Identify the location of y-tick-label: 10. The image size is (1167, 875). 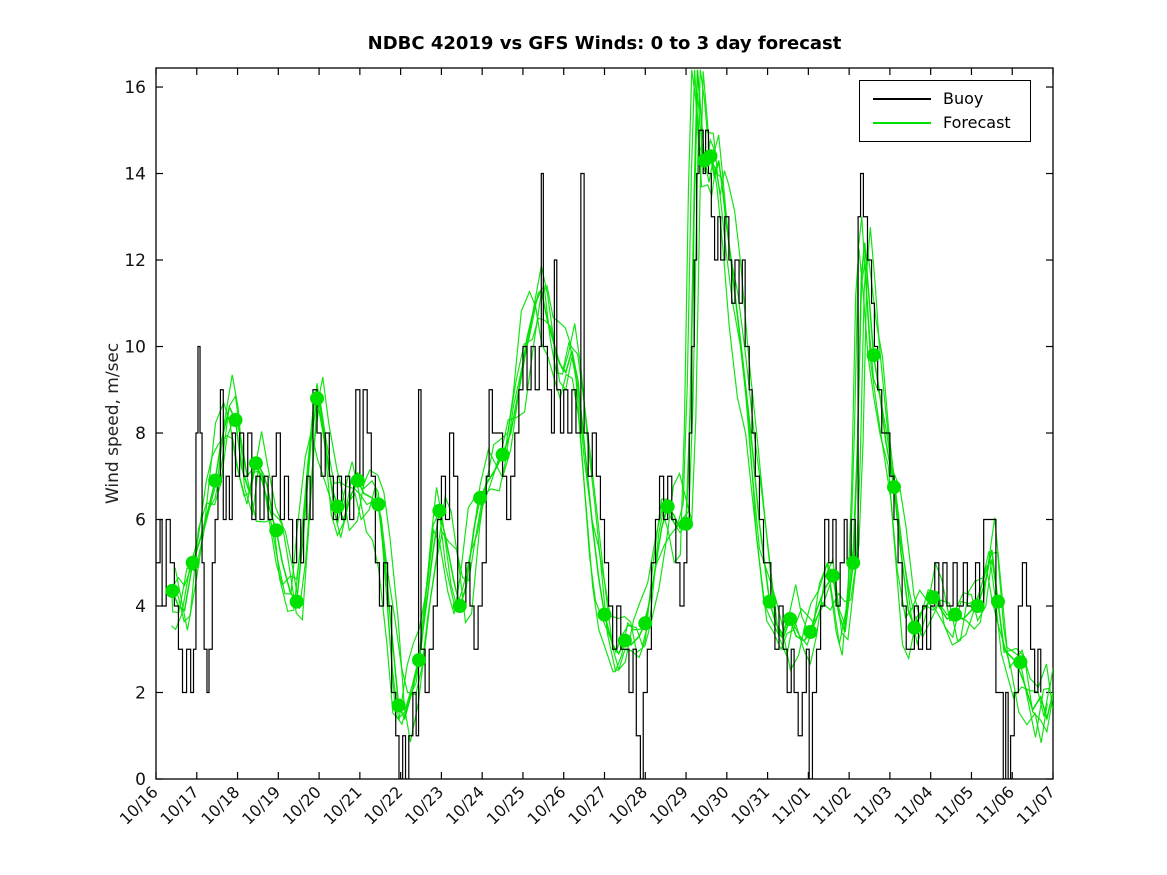
(135, 348).